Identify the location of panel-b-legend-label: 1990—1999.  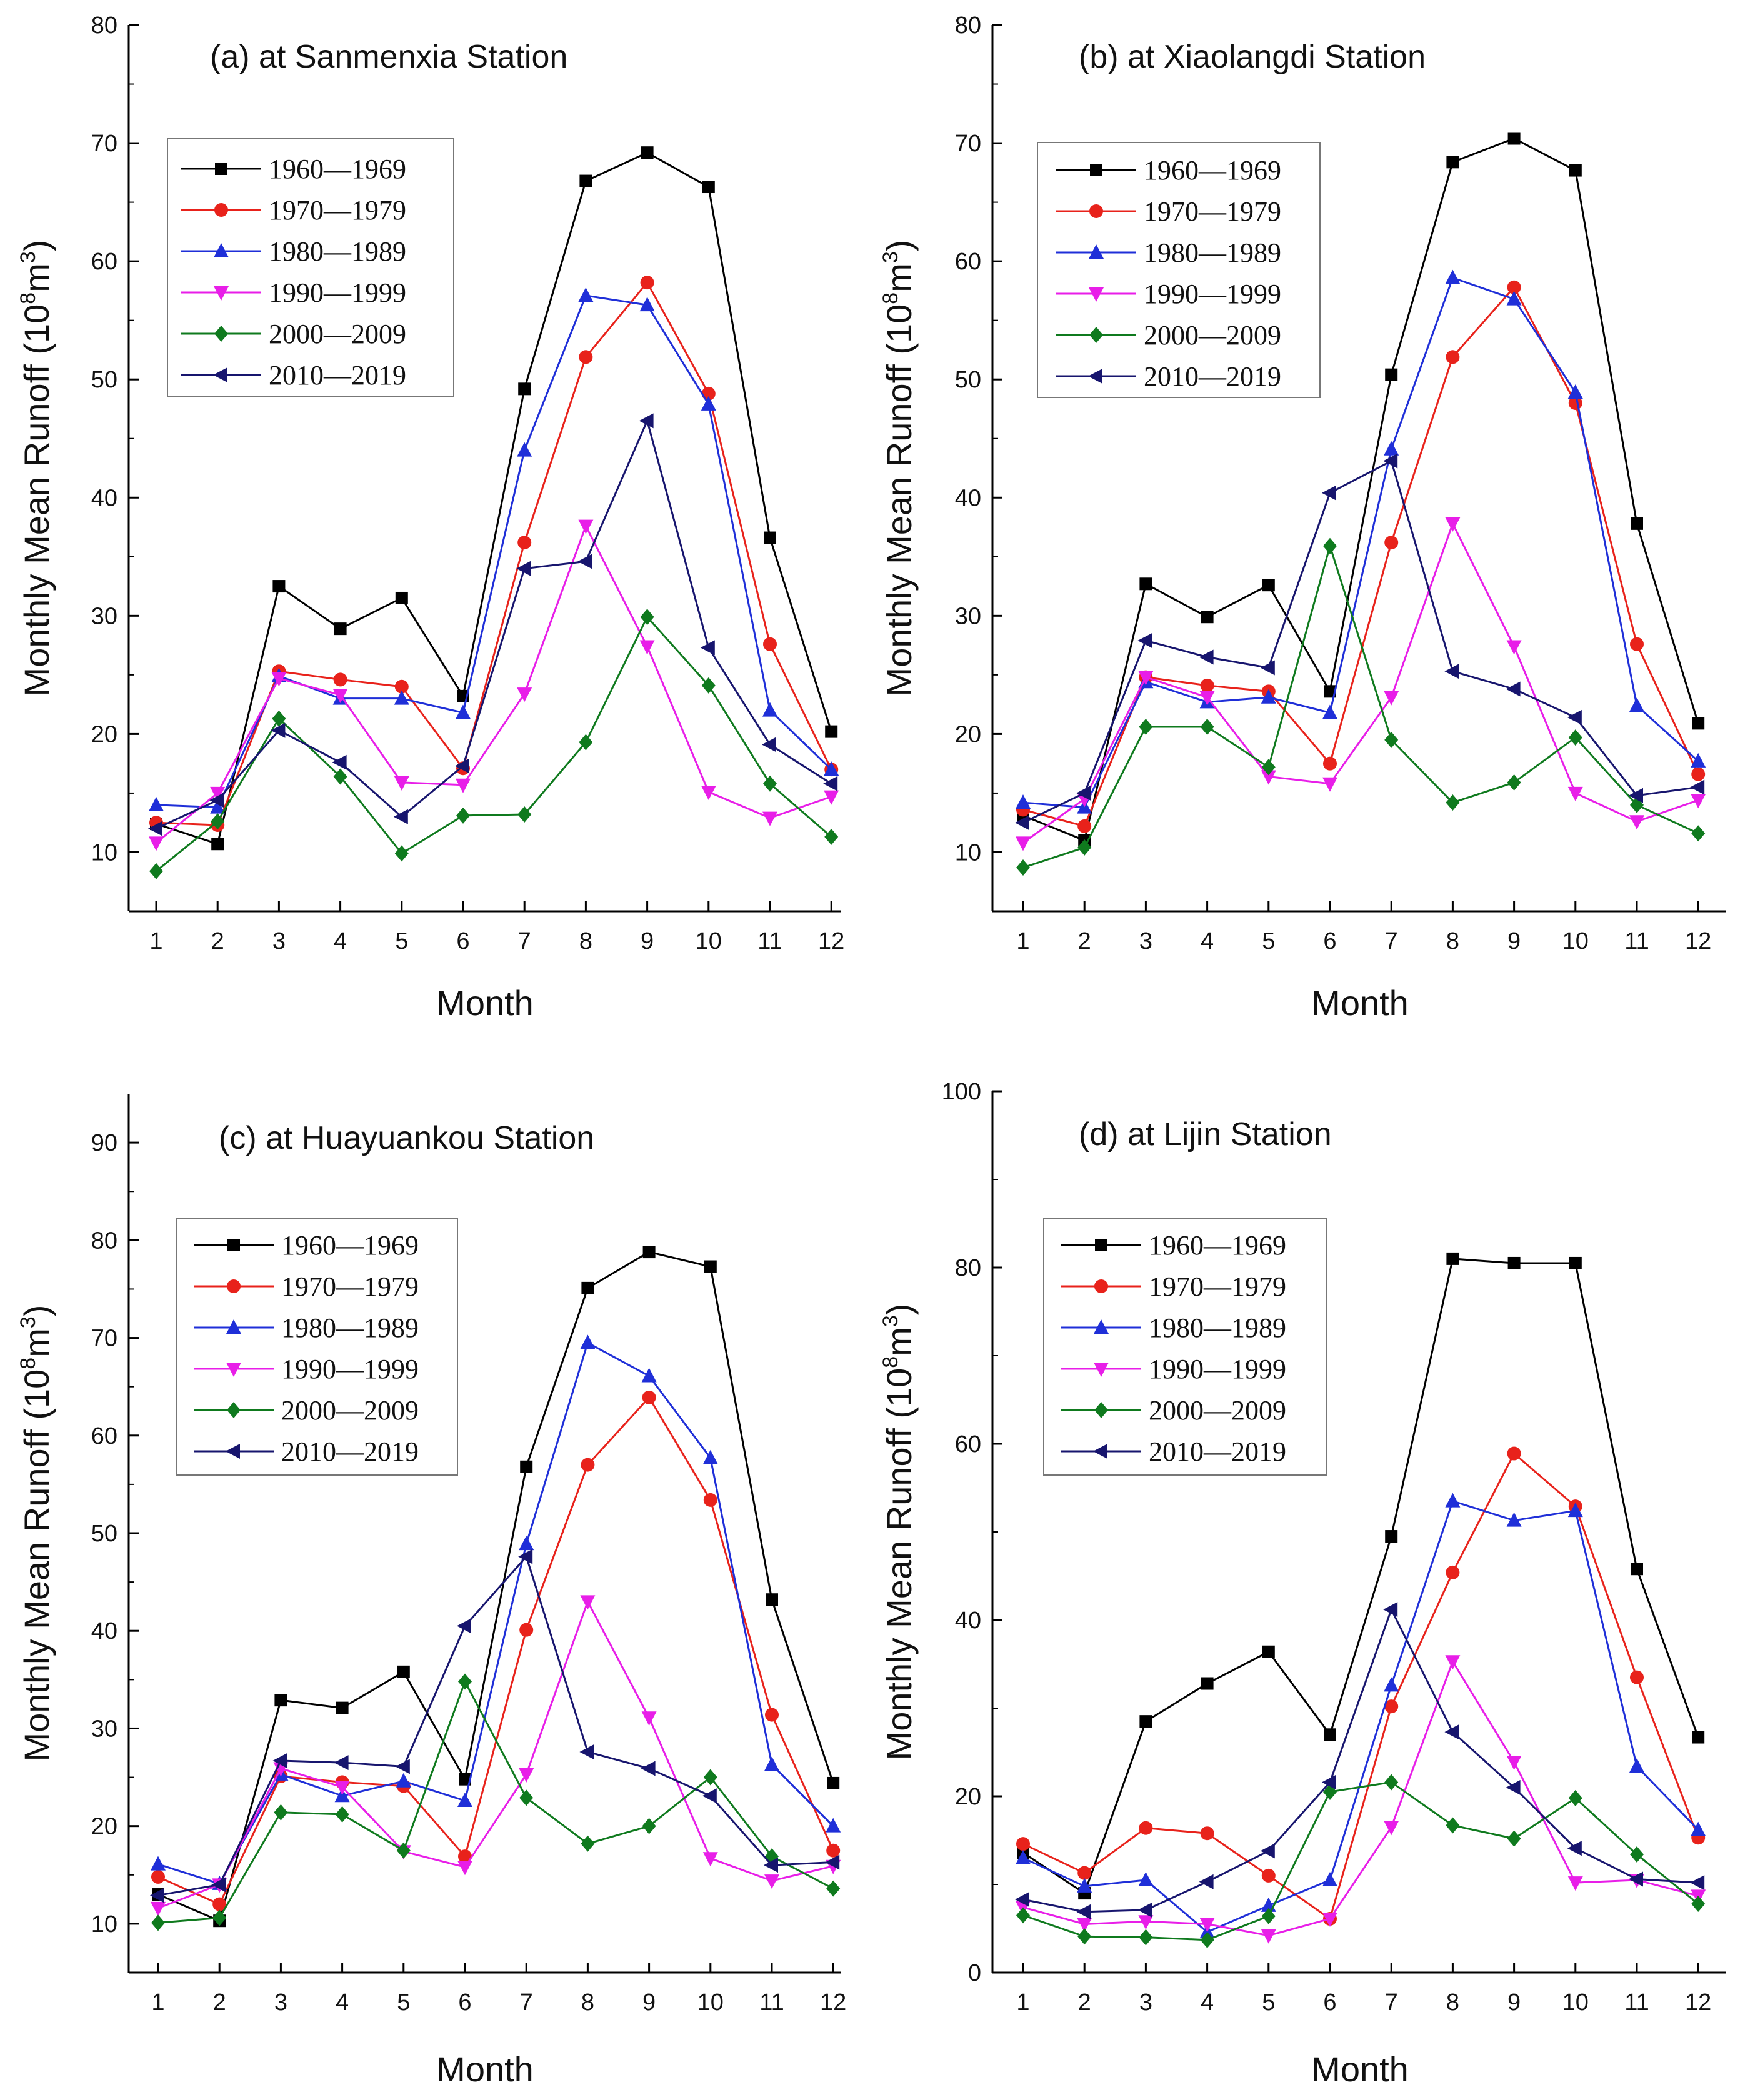
(1212, 294).